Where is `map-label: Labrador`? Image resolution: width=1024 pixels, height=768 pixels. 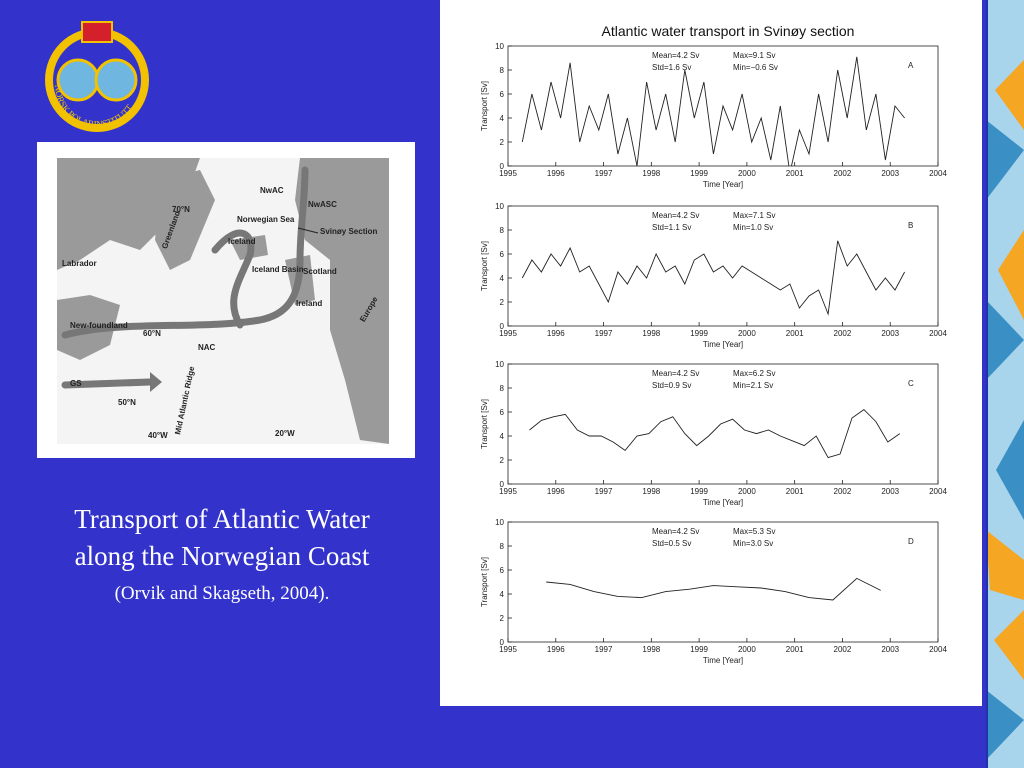 map-label: Labrador is located at coordinates (79, 263).